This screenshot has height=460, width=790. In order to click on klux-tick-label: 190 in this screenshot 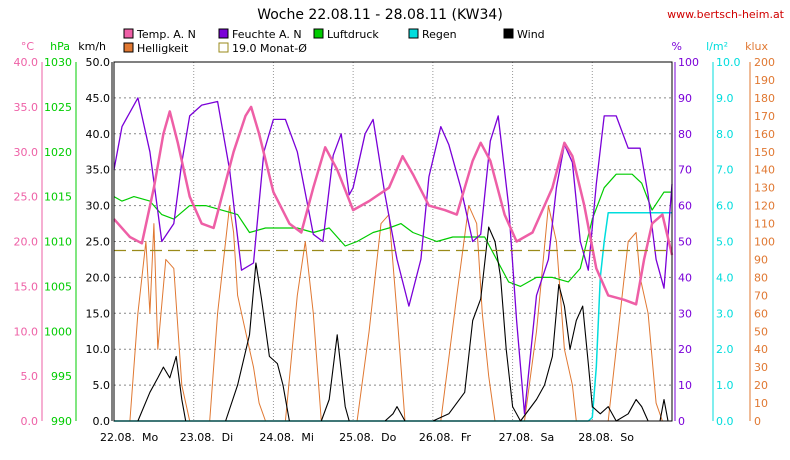, I will do `click(764, 80)`.